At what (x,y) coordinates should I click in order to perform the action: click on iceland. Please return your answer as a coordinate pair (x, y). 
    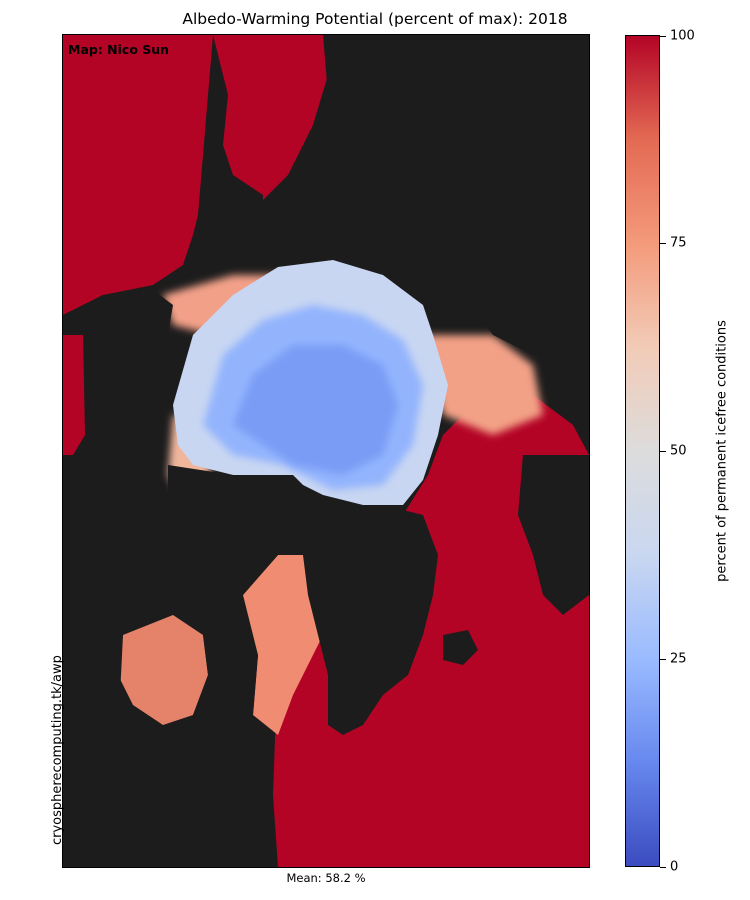
    Looking at the image, I should click on (460, 647).